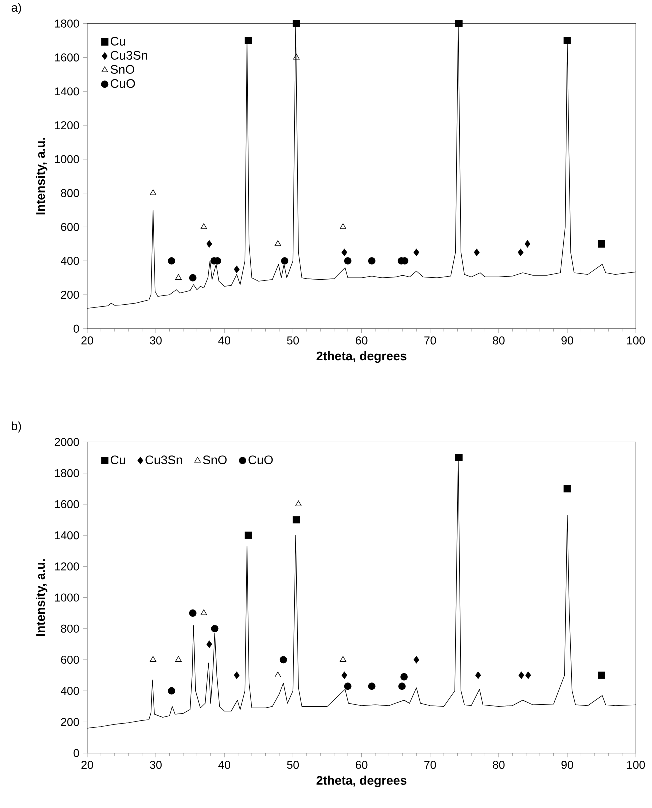  Describe the element at coordinates (17, 8) in the screenshot. I see `chart-title: a)` at that location.